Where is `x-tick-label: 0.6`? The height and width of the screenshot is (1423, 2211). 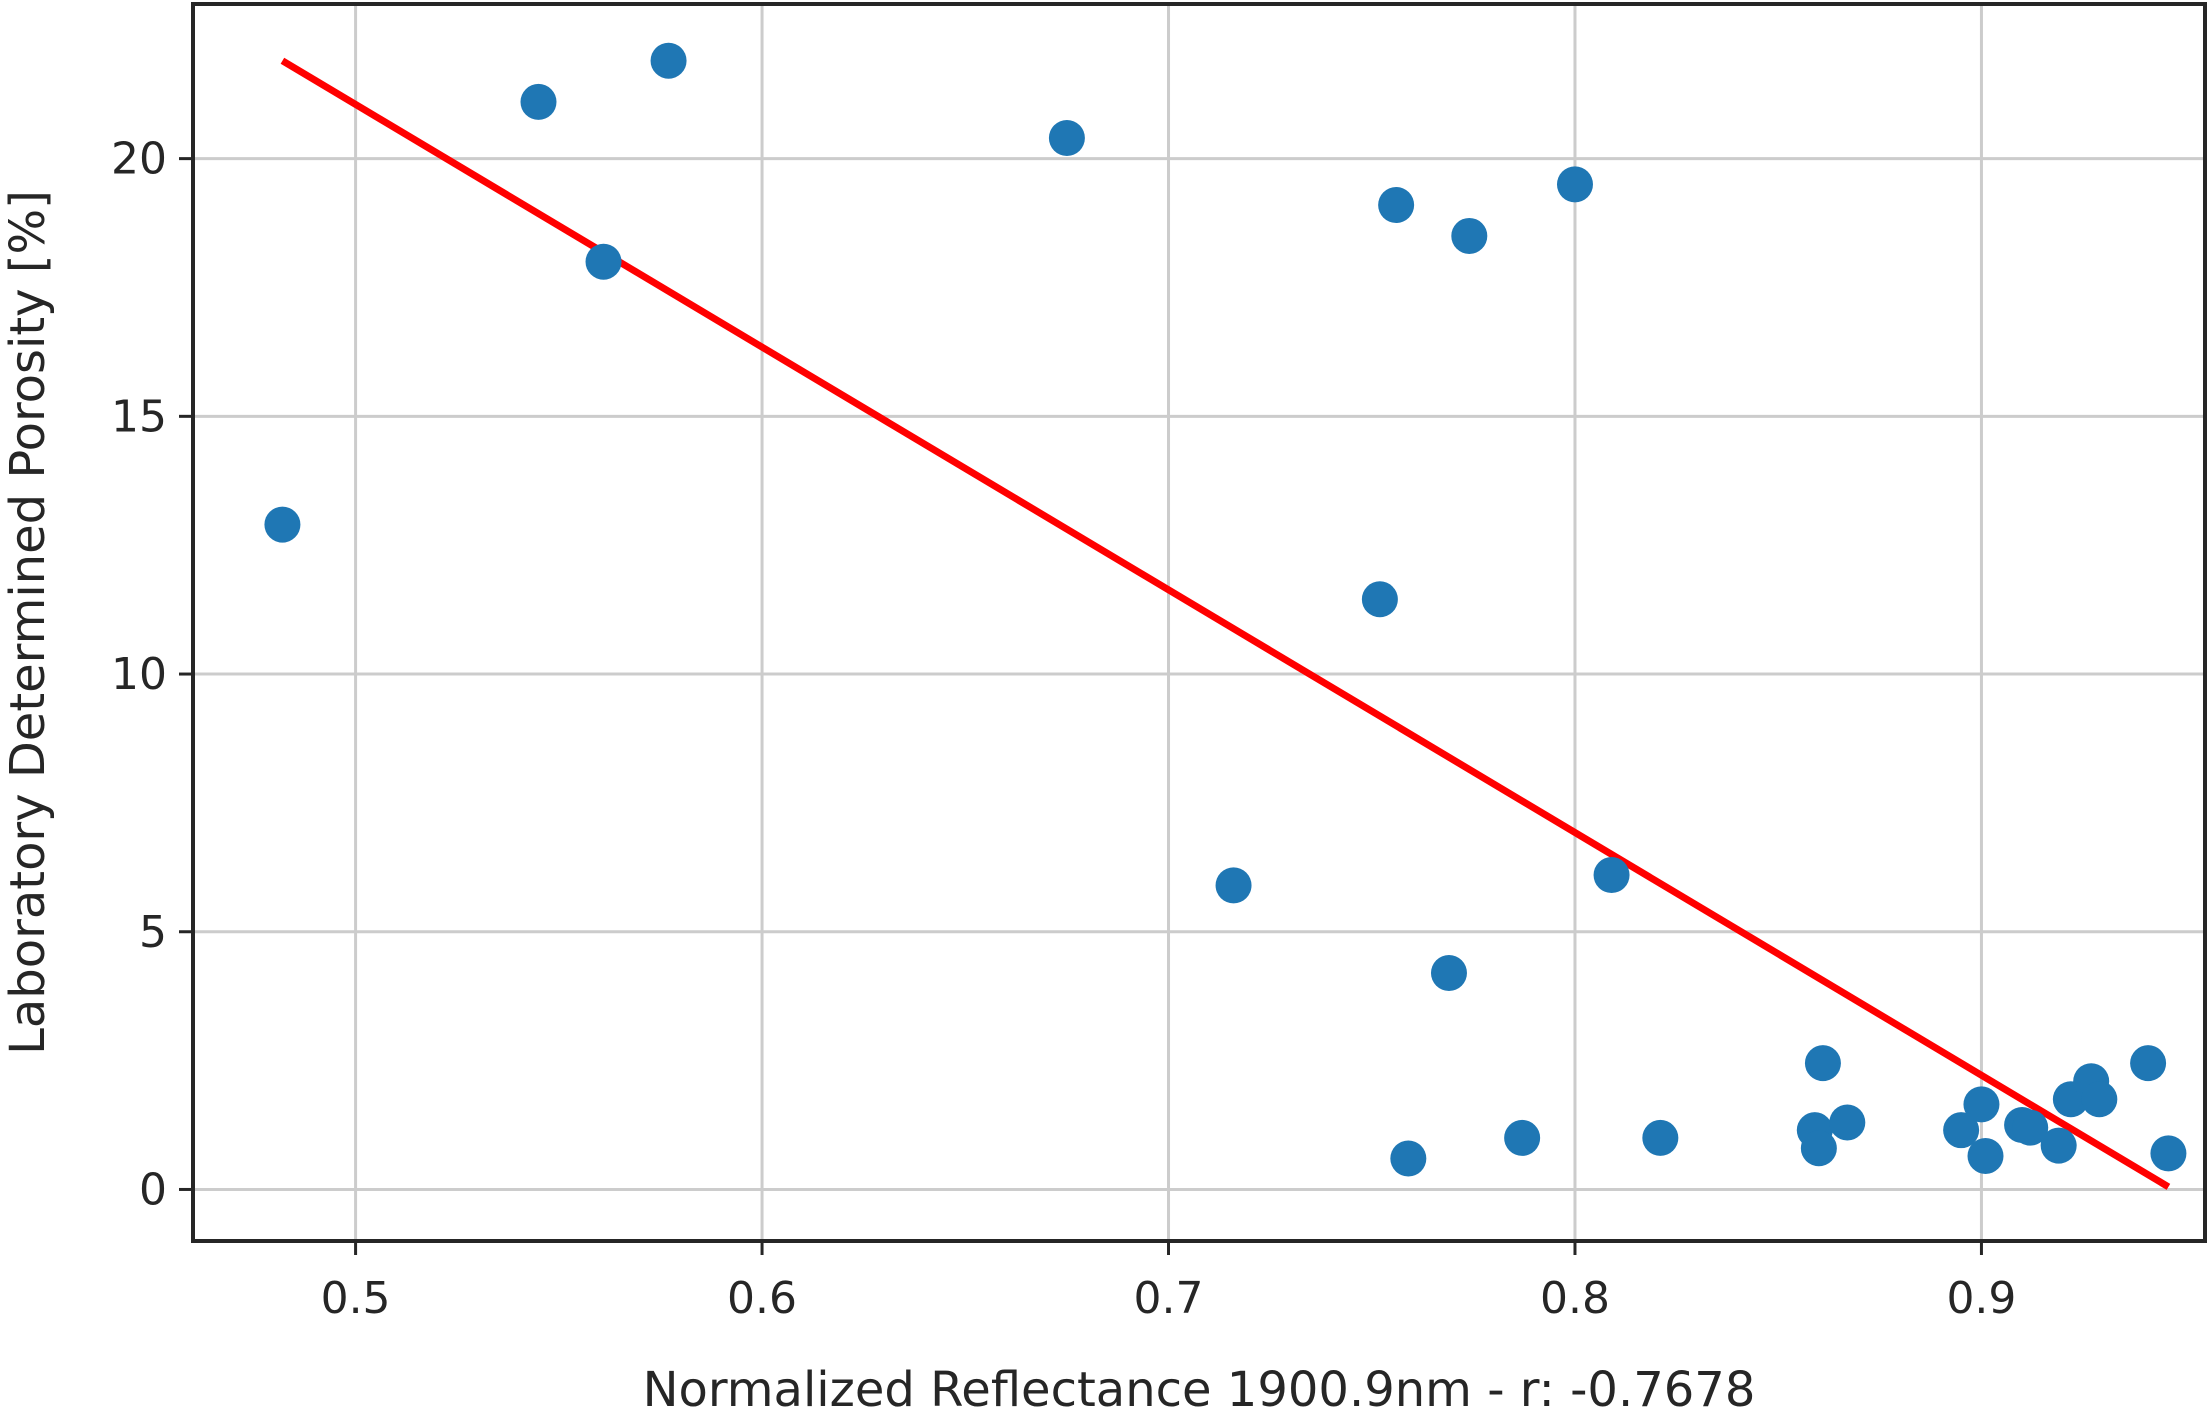 x-tick-label: 0.6 is located at coordinates (762, 1298).